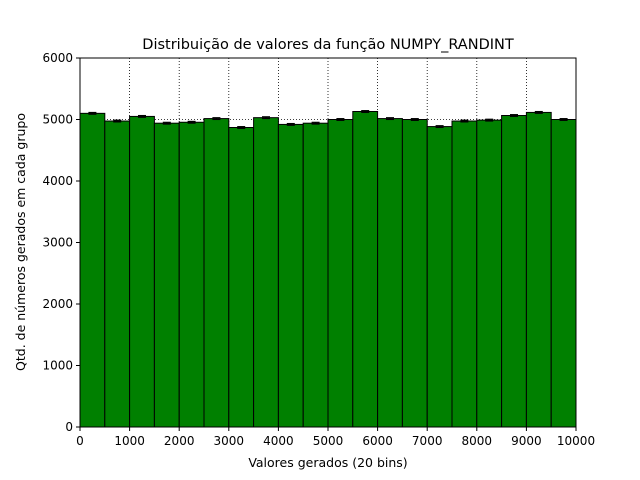 This screenshot has height=480, width=640. Describe the element at coordinates (57, 181) in the screenshot. I see `y-tick-label-4: 4000` at that location.